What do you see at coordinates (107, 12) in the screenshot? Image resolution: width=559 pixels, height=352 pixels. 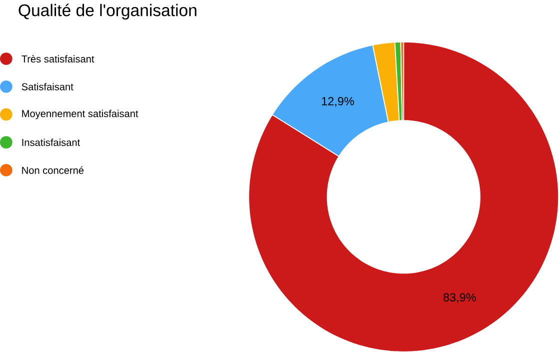 I see `chart-title: Qualité de l'organisation` at bounding box center [107, 12].